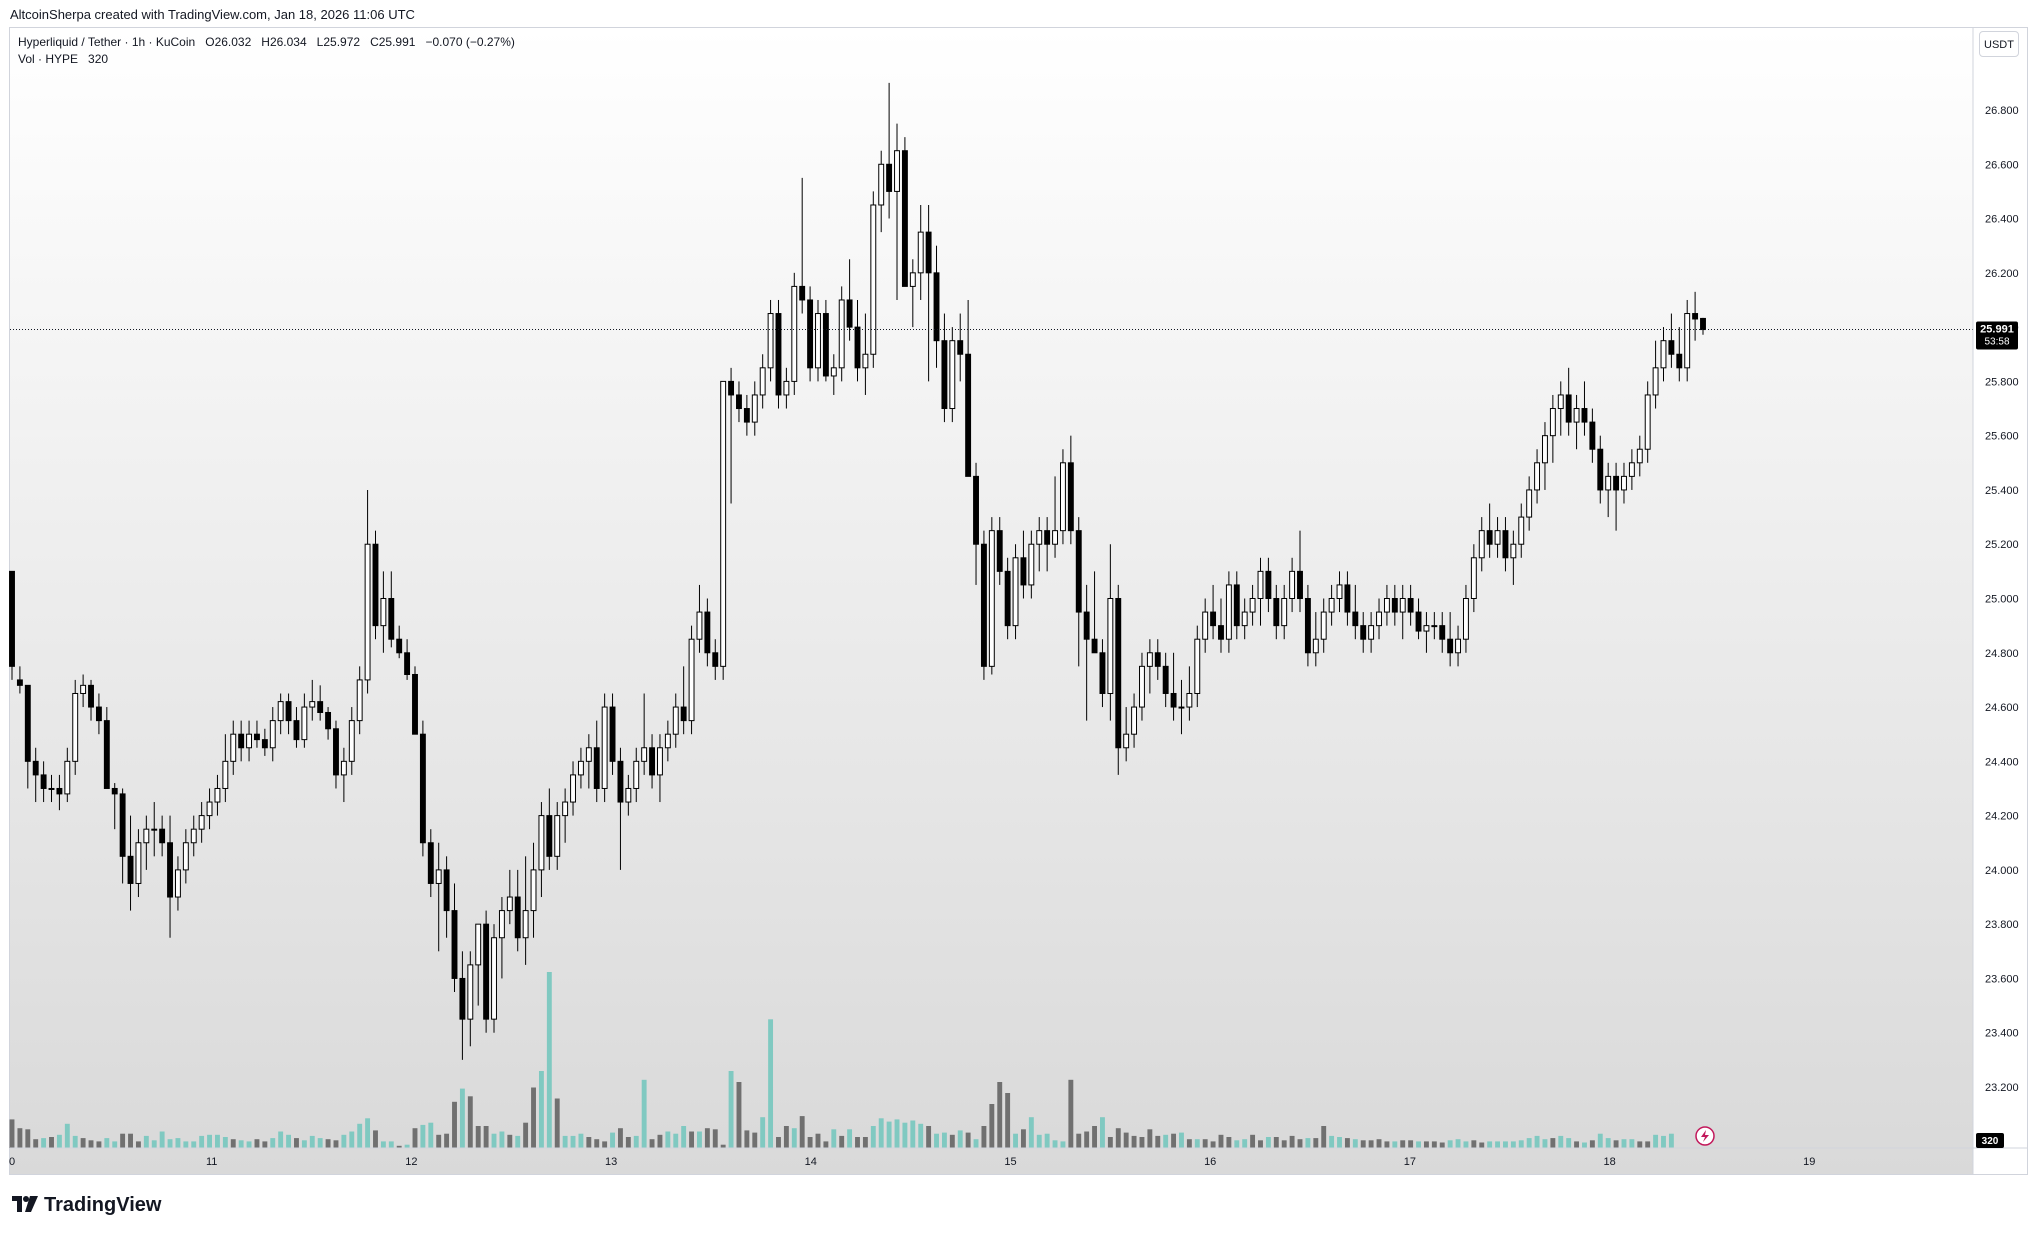  Describe the element at coordinates (2002, 1034) in the screenshot. I see `price-tick-label: 23.400` at that location.